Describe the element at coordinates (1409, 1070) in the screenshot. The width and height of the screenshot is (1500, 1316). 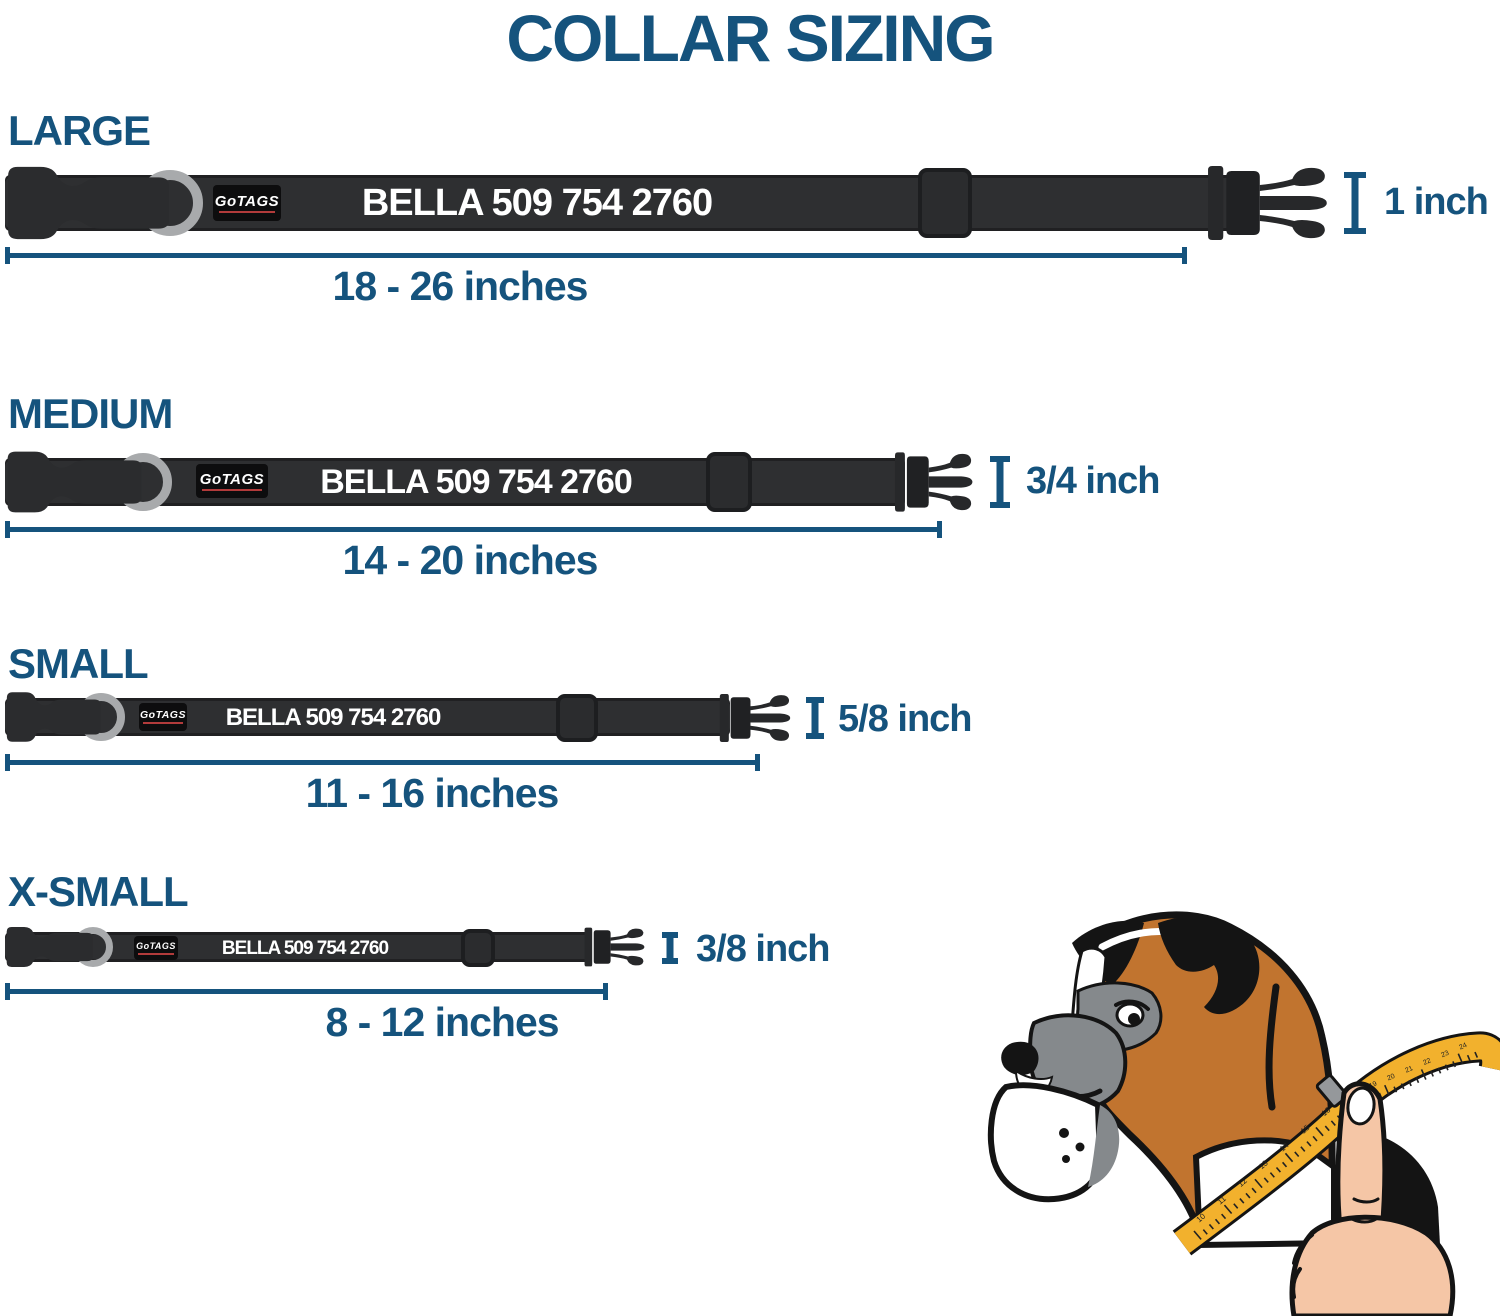
I see `svg-text: 21` at that location.